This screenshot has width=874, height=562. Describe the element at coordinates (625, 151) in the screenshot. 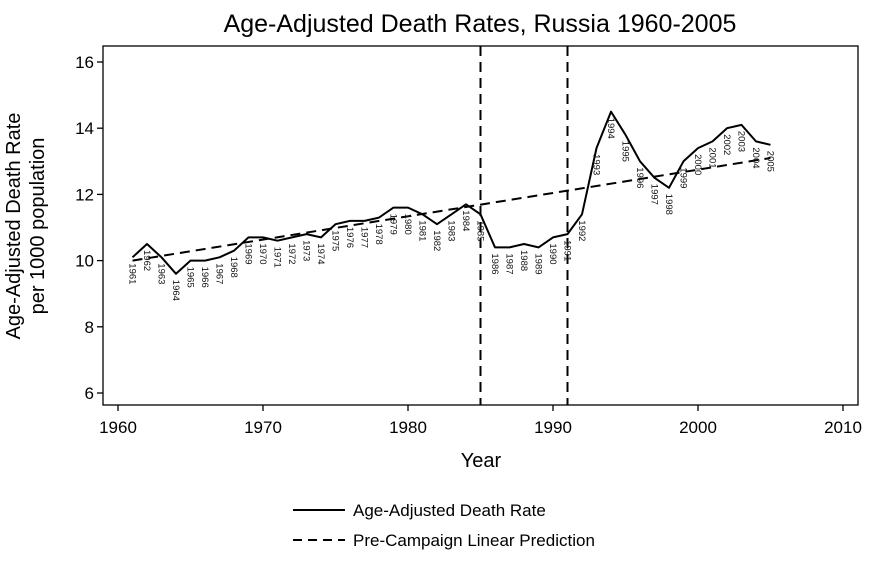

I see `point-label-1995: 1995` at that location.